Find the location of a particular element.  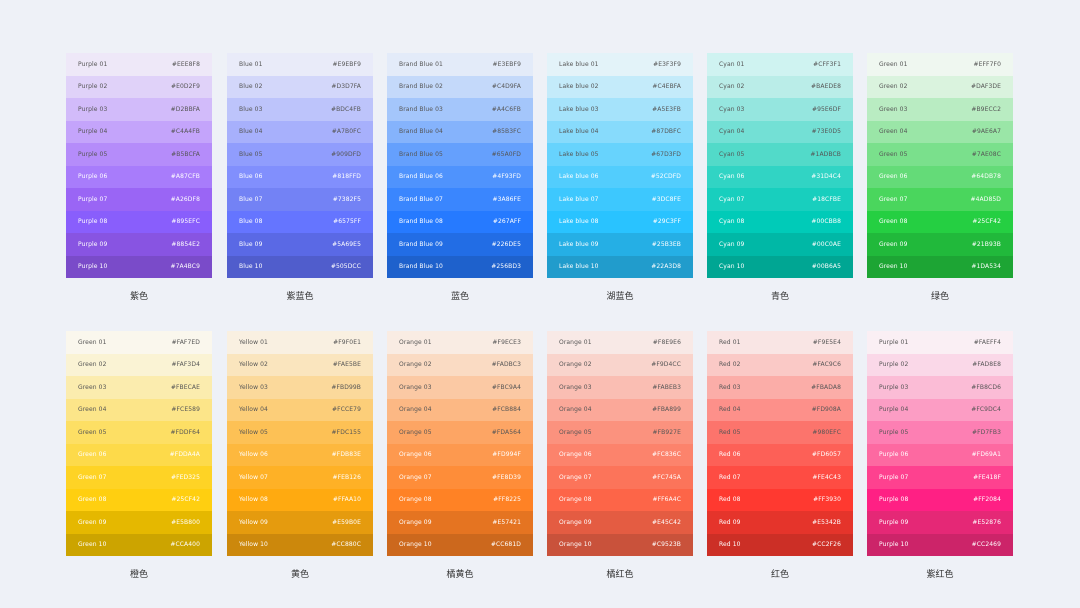

swatch-name: Orange 10 is located at coordinates (575, 545).